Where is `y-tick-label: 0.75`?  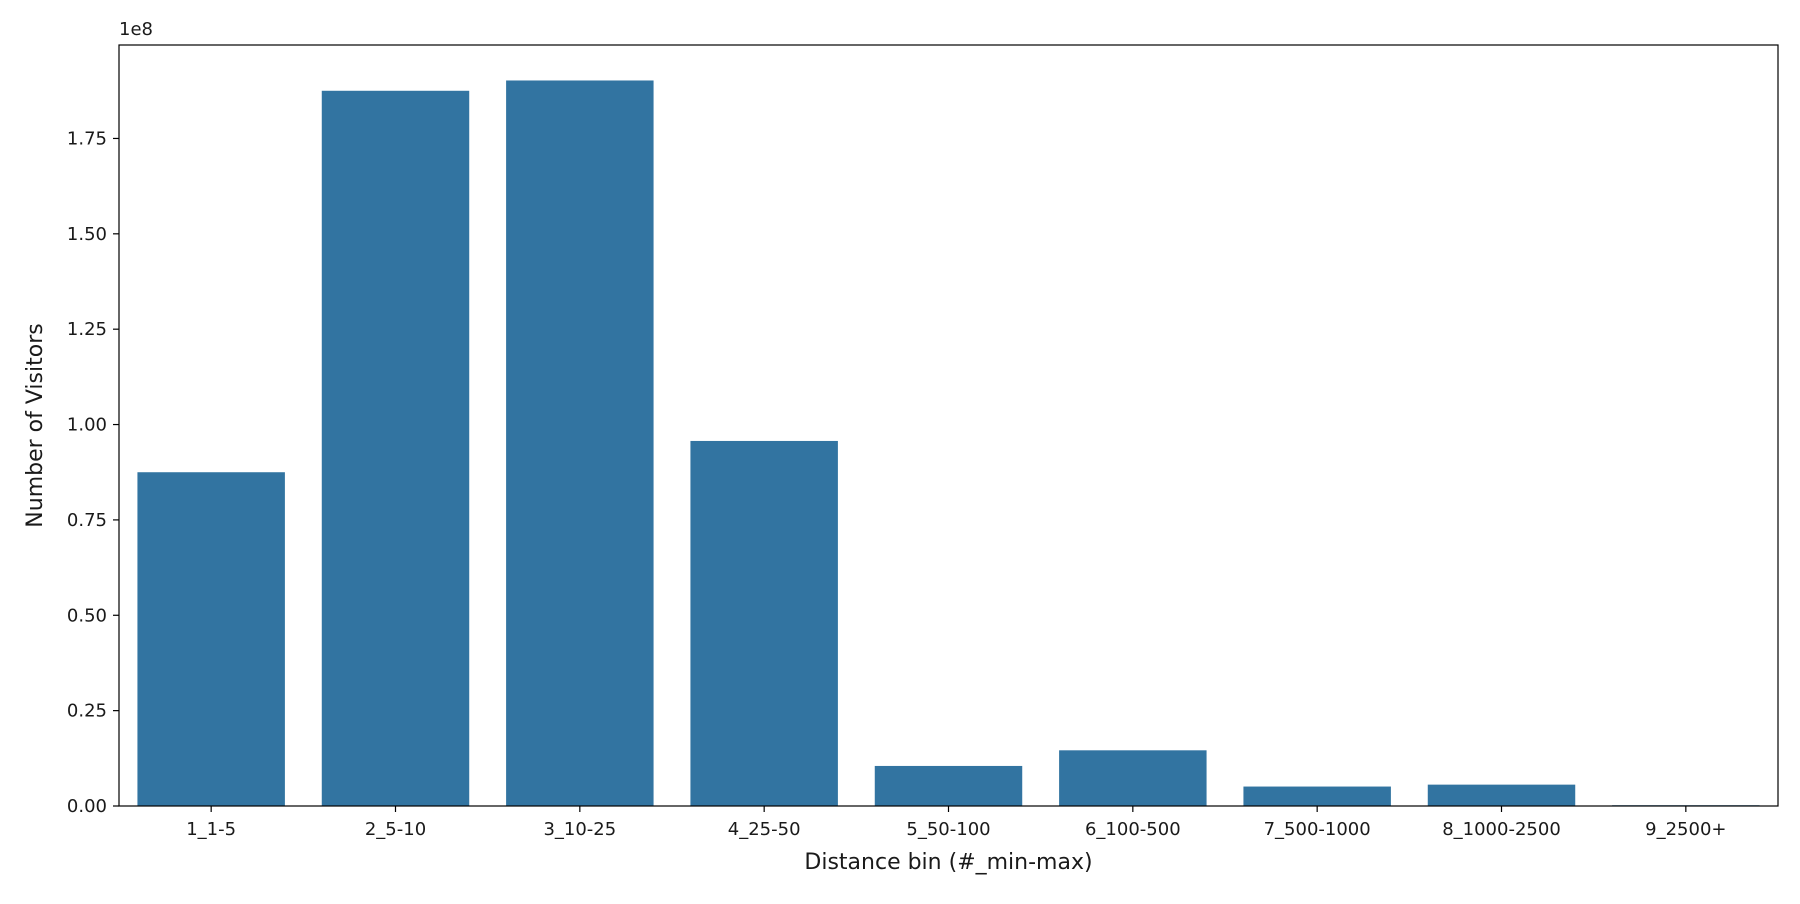 y-tick-label: 0.75 is located at coordinates (87, 520).